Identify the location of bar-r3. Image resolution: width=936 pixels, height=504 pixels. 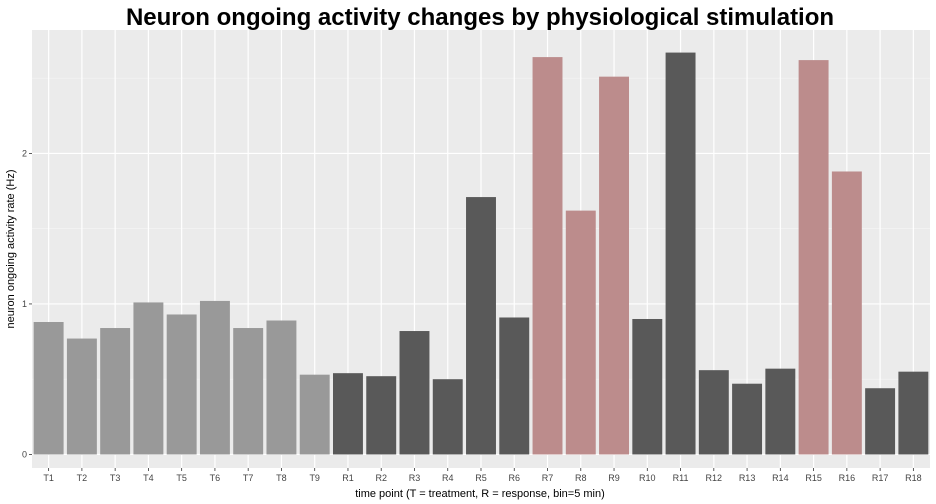
(414, 393).